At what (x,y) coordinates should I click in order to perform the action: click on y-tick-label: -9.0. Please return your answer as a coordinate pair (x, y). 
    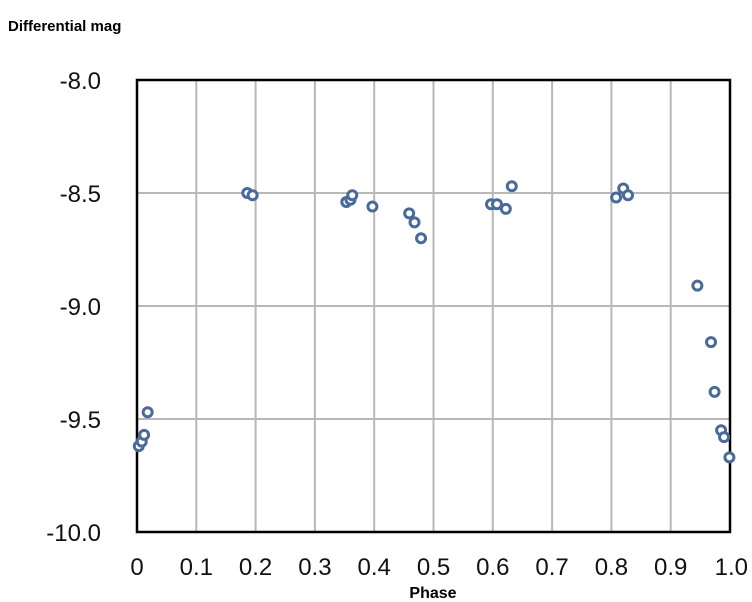
    Looking at the image, I should click on (80, 307).